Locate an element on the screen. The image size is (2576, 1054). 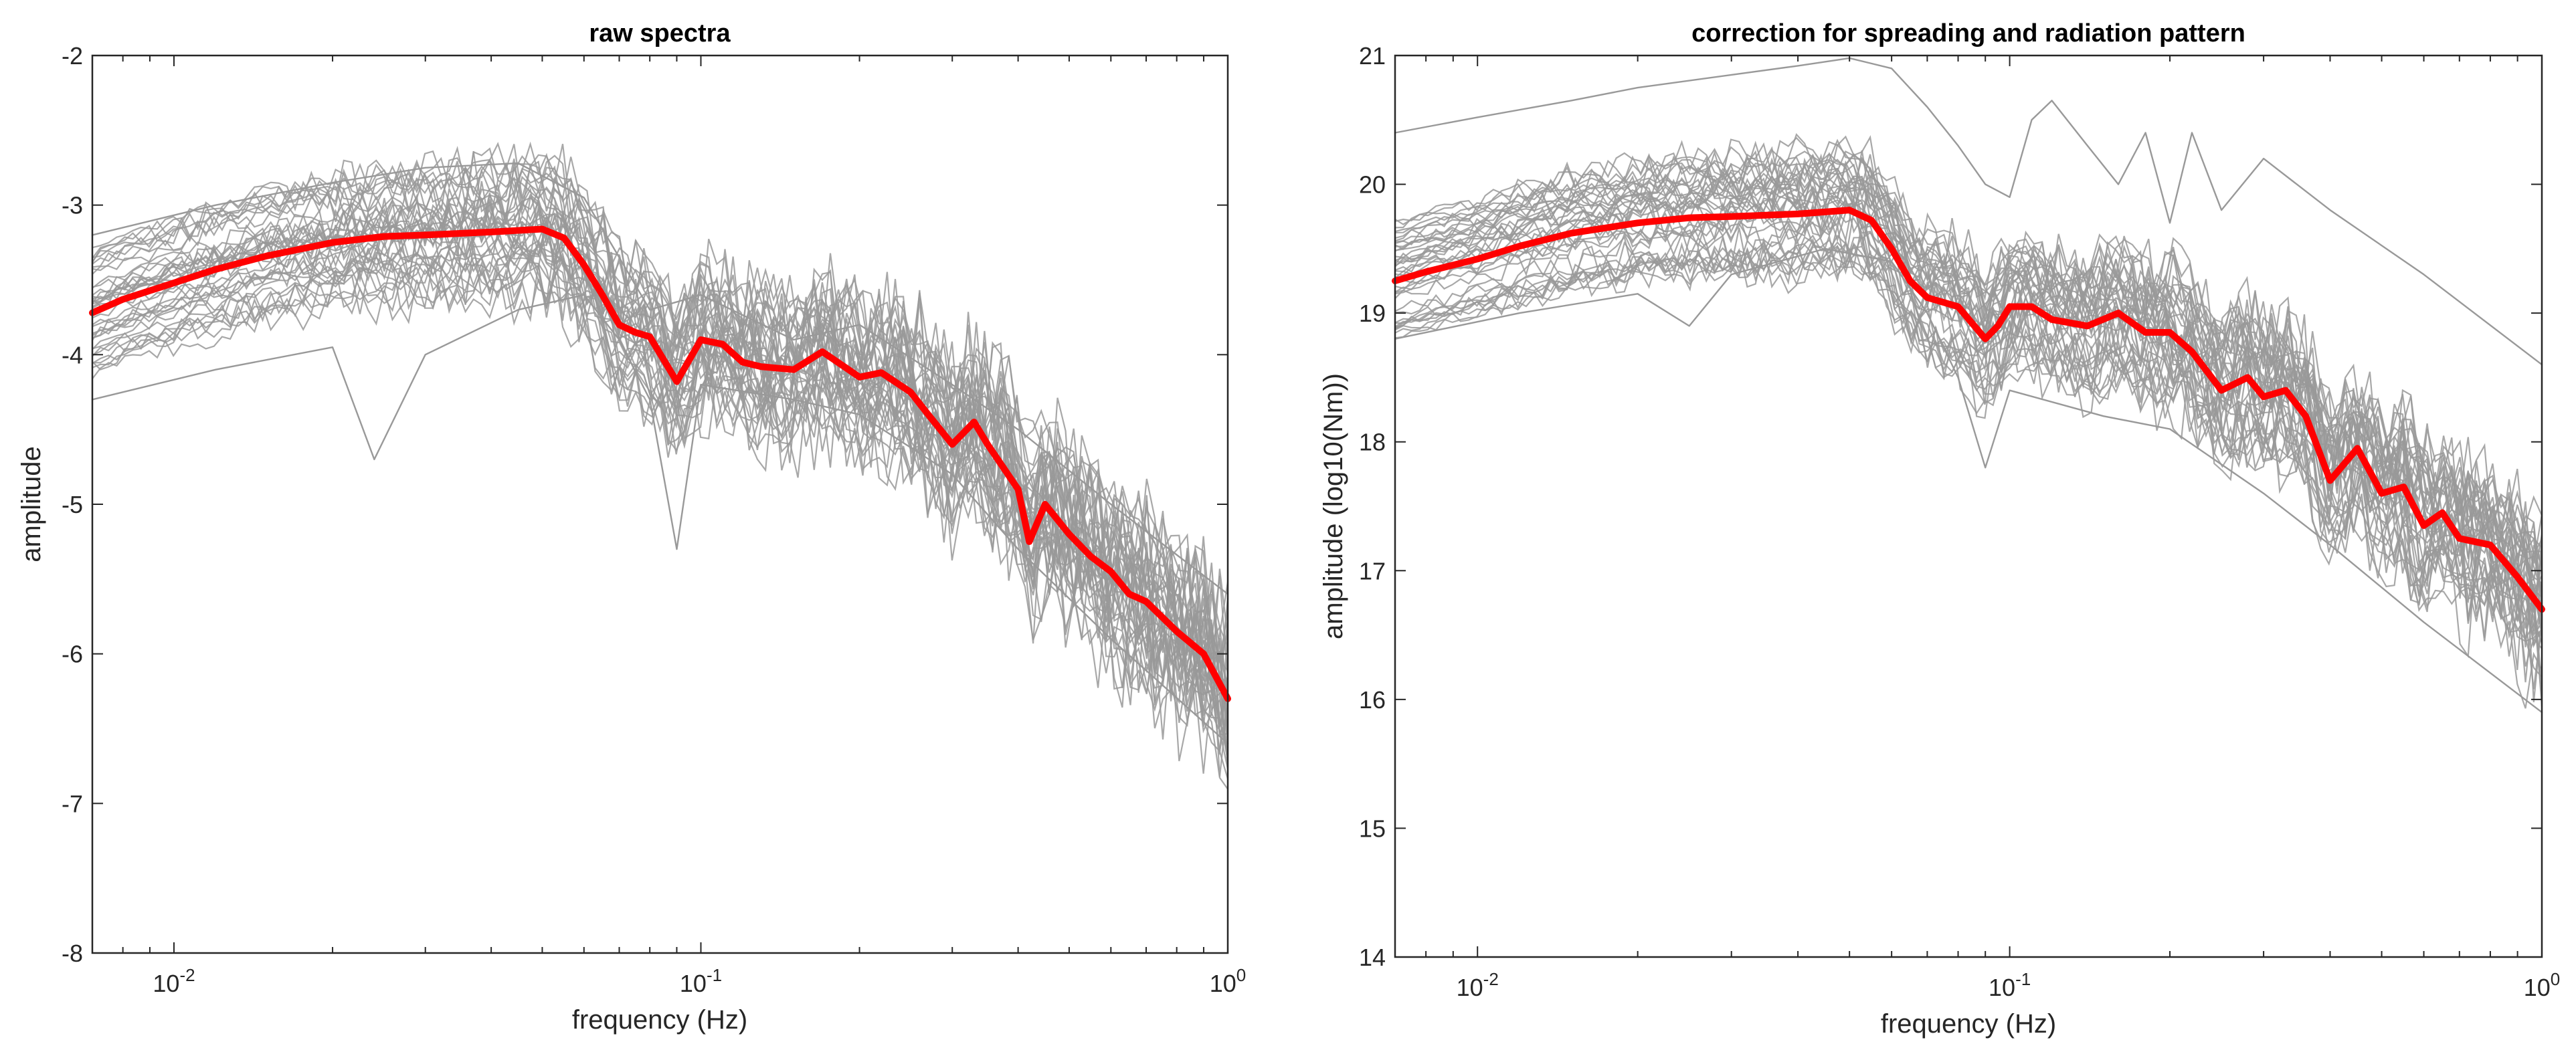
spectrum-line is located at coordinates (1969, 211).